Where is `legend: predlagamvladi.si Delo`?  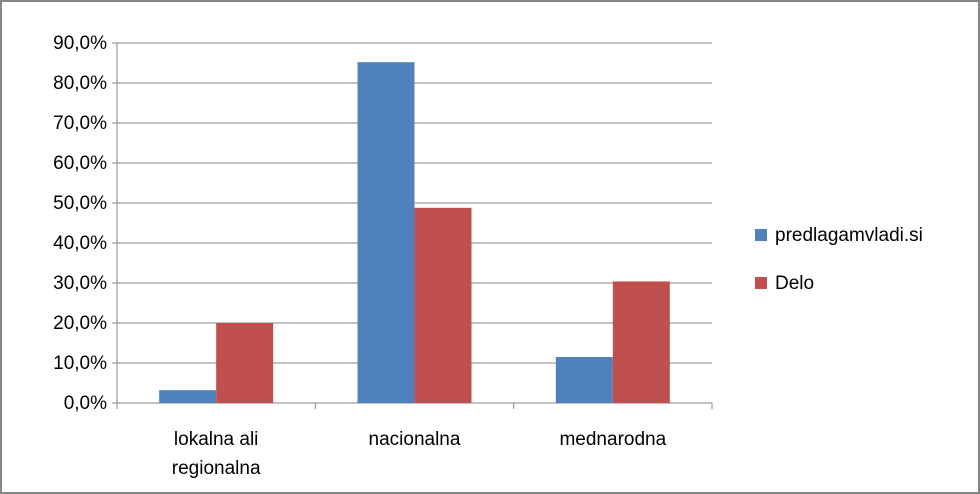 legend: predlagamvladi.si Delo is located at coordinates (839, 259).